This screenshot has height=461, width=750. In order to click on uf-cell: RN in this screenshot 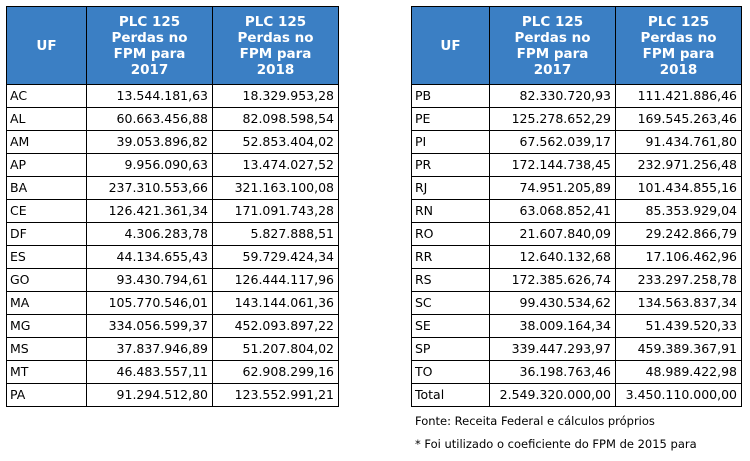, I will do `click(450, 211)`.